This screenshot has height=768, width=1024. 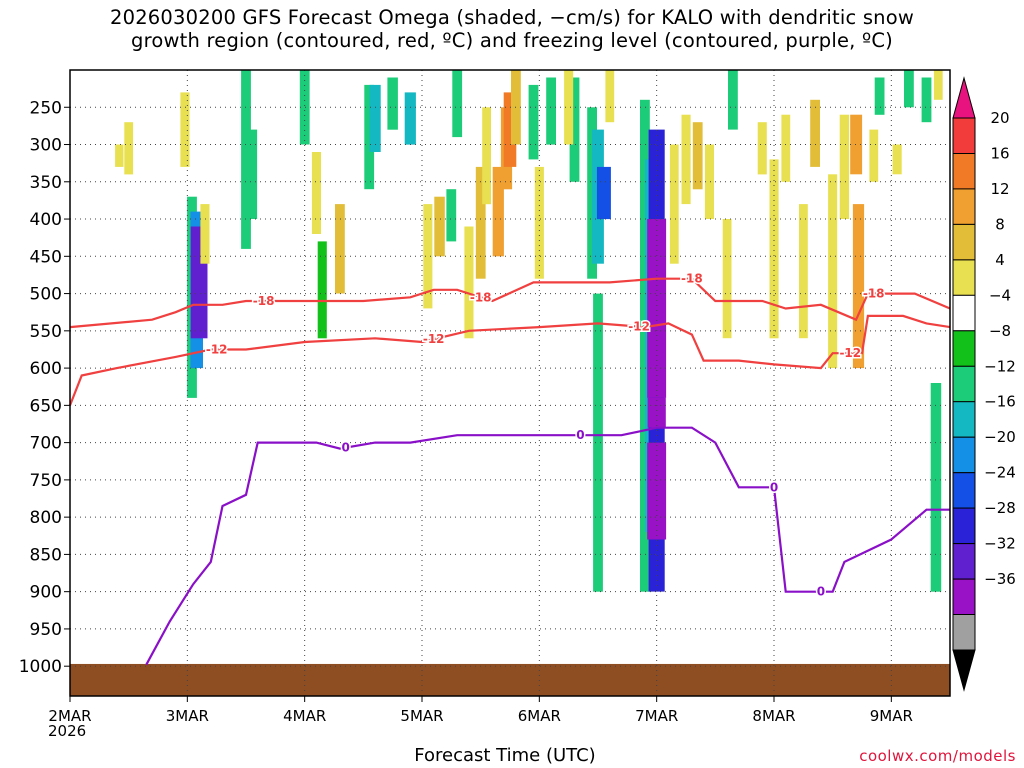 I want to click on x-tick-label: 2MAR, so click(x=69, y=716).